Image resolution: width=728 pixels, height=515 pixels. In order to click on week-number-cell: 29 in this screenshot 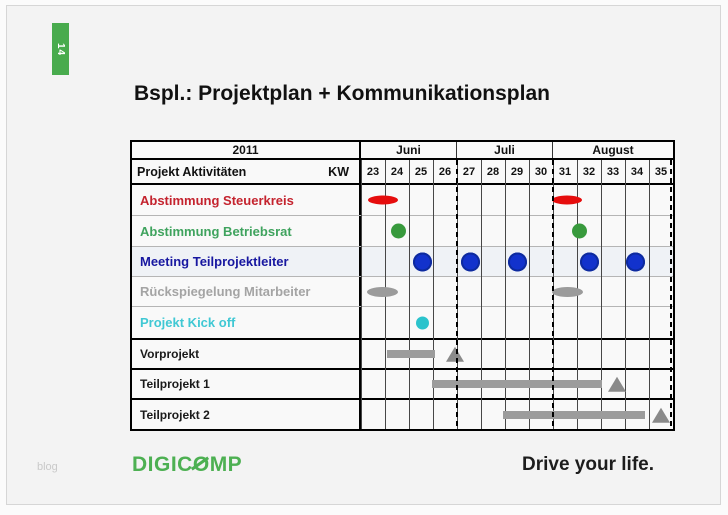, I will do `click(517, 171)`.